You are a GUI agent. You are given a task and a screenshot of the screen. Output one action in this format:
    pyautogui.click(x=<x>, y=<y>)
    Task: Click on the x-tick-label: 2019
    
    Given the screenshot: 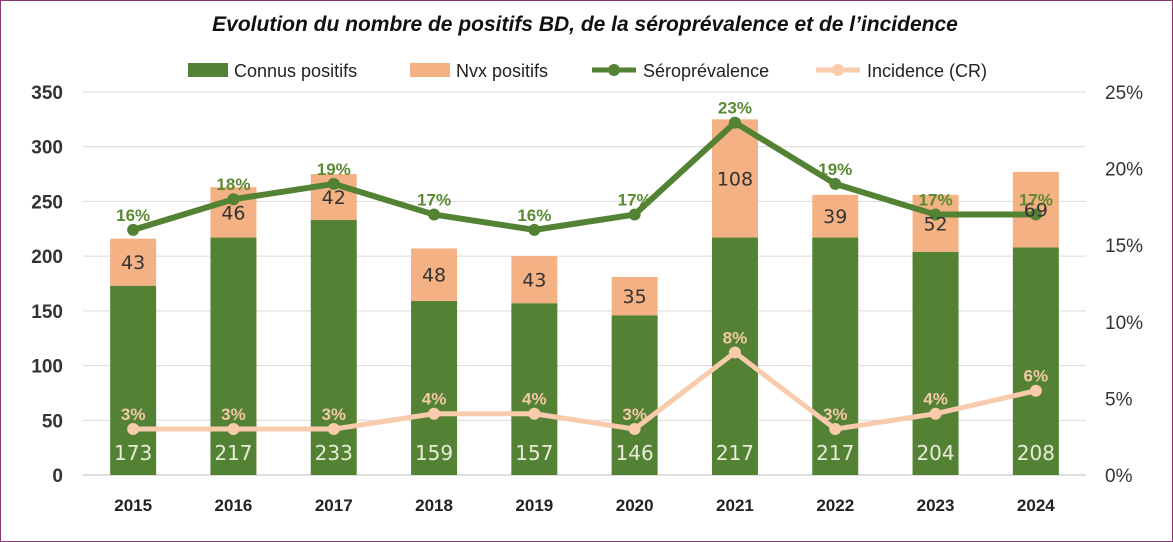 What is the action you would take?
    pyautogui.click(x=534, y=505)
    